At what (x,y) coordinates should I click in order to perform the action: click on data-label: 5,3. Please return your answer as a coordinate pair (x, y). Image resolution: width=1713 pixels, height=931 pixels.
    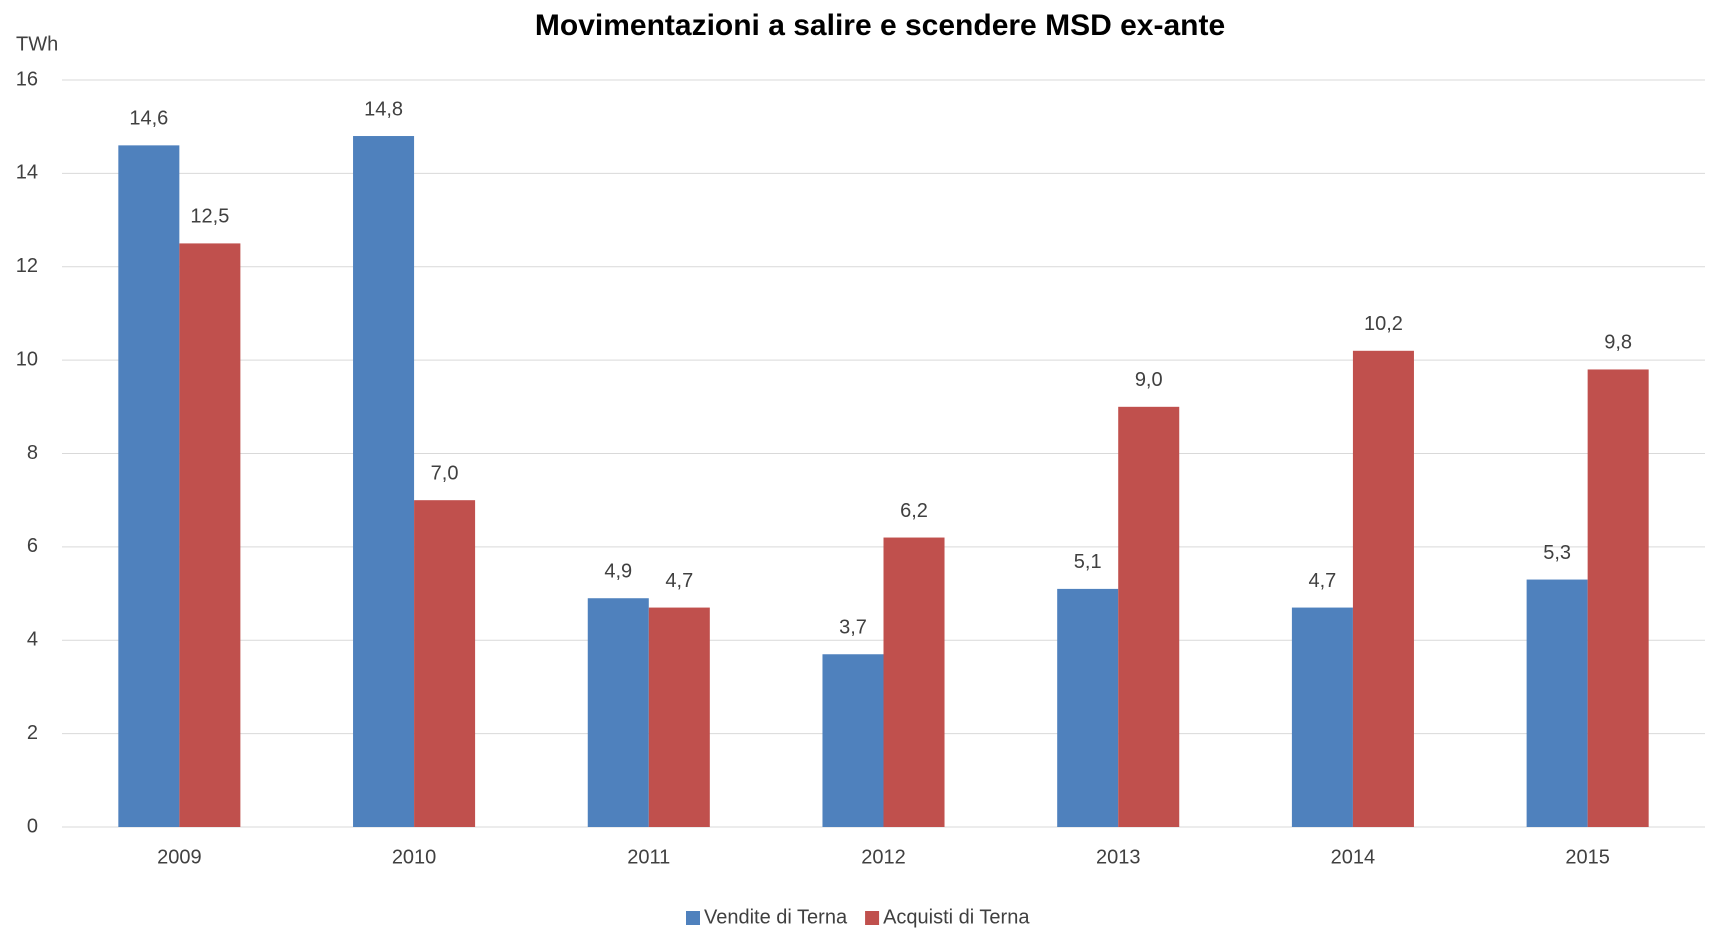
    Looking at the image, I should click on (1557, 553).